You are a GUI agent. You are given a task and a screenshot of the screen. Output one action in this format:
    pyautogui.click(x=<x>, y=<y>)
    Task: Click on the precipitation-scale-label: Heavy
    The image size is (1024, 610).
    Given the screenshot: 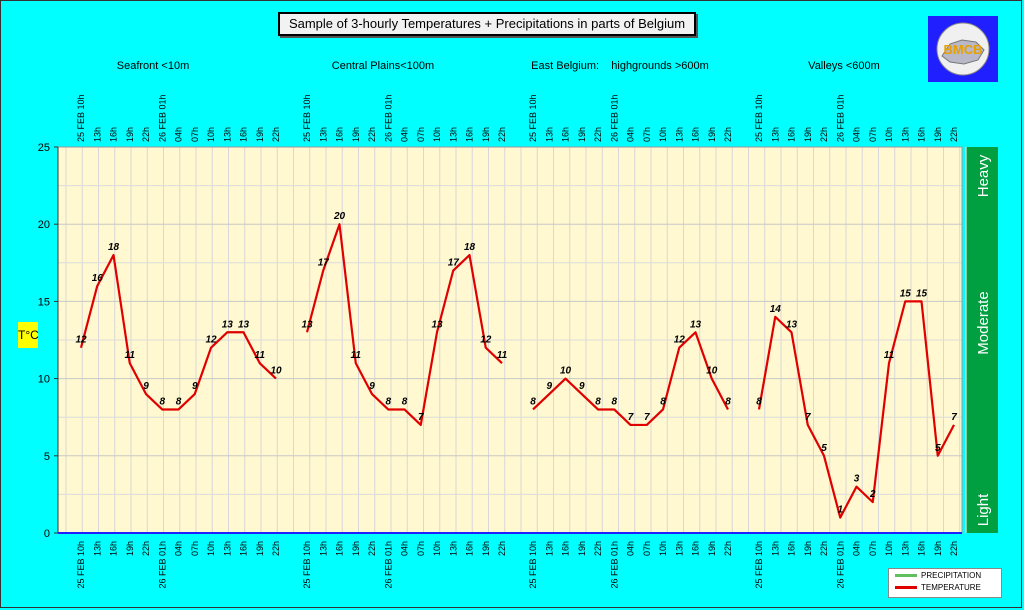 What is the action you would take?
    pyautogui.click(x=983, y=175)
    